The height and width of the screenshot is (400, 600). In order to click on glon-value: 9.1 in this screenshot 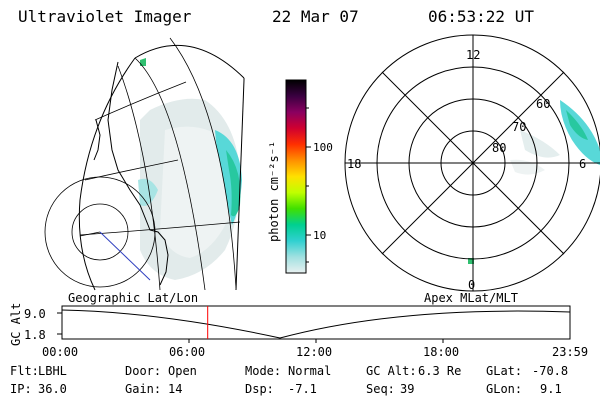, I will do `click(551, 389)`.